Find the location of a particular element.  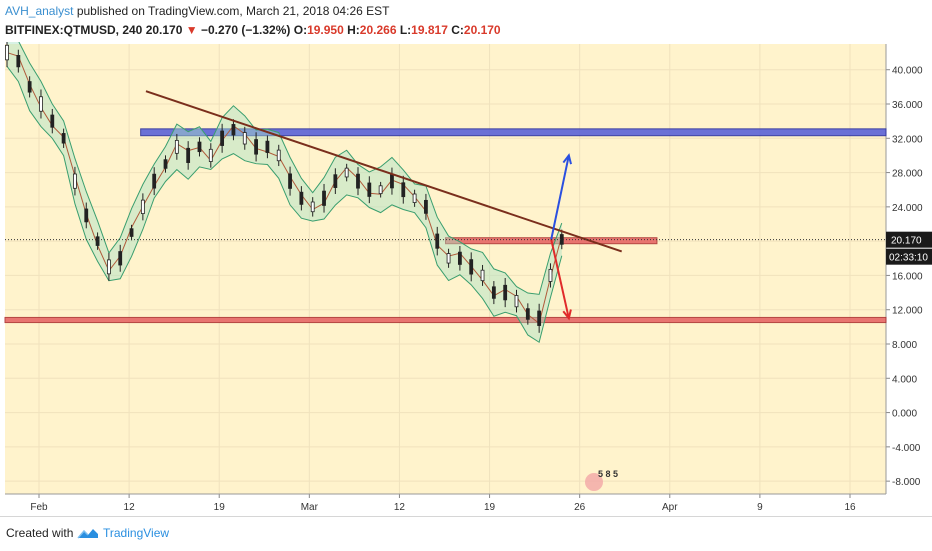

watermark-logo-icon: 5 8 5 is located at coordinates (601, 480).